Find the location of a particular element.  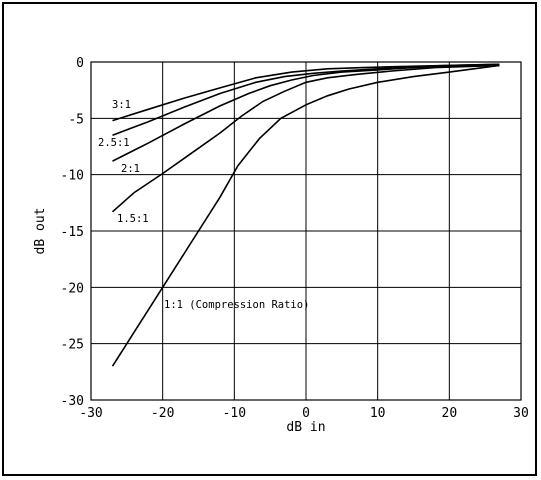

y-tick-label: -20 is located at coordinates (72, 288).